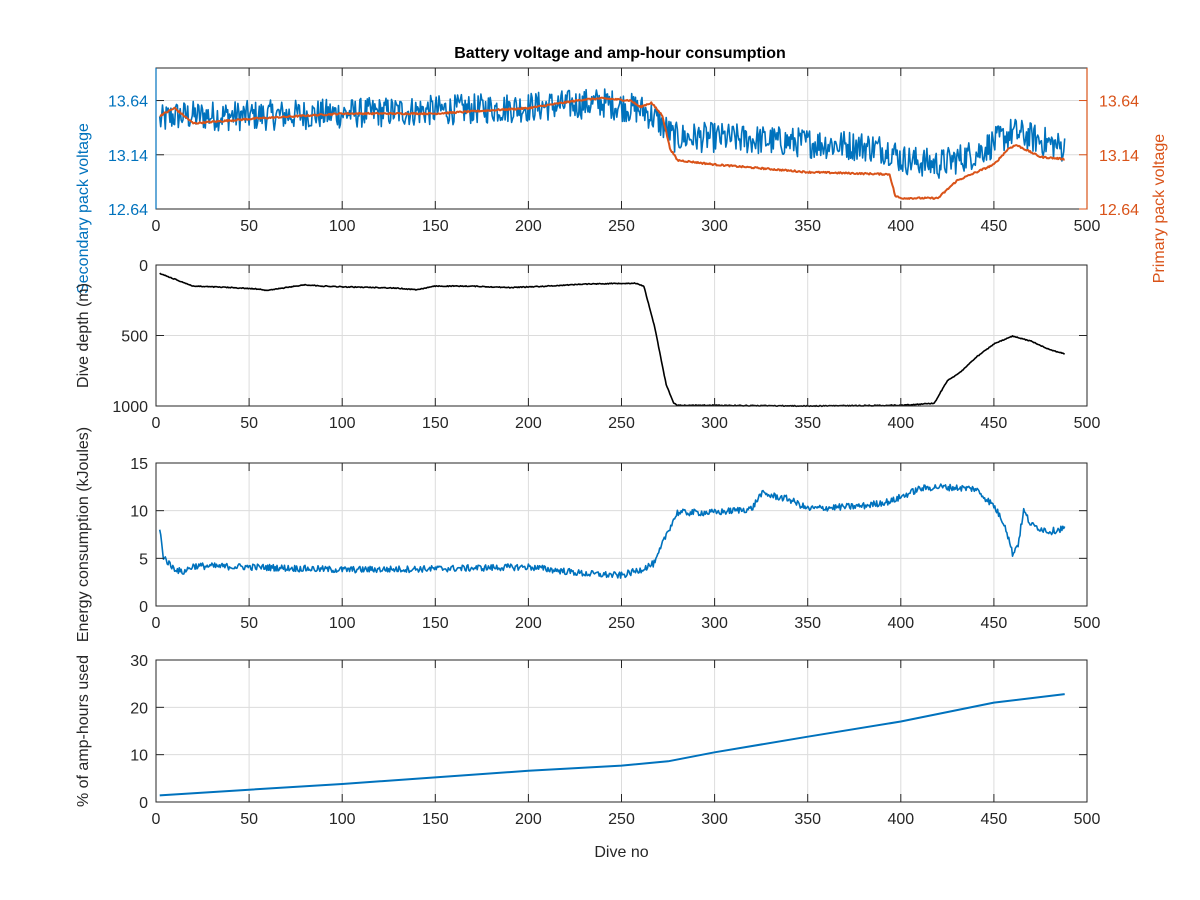 This screenshot has height=900, width=1200. Describe the element at coordinates (83, 335) in the screenshot. I see `y-axis-label: Dive depth (m)` at that location.